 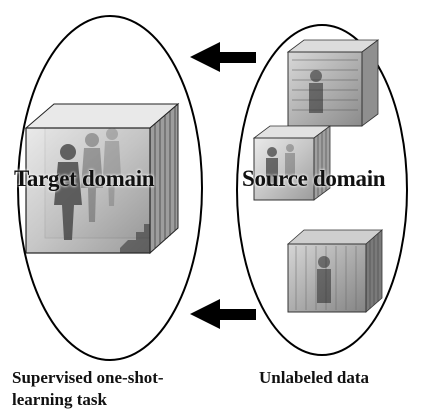 I want to click on left-caption: Supervised one-shot- learning task, so click(x=122, y=389).